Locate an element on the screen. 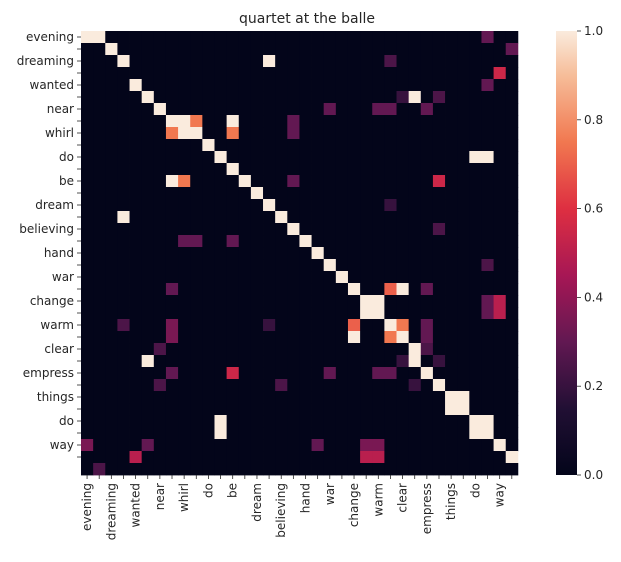 The height and width of the screenshot is (562, 621). y-tick-label: war is located at coordinates (63, 277).